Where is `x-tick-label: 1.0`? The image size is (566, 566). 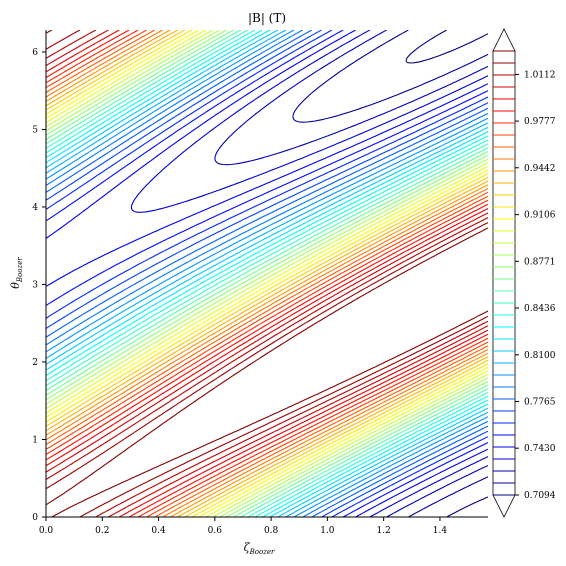
x-tick-label: 1.0 is located at coordinates (327, 531).